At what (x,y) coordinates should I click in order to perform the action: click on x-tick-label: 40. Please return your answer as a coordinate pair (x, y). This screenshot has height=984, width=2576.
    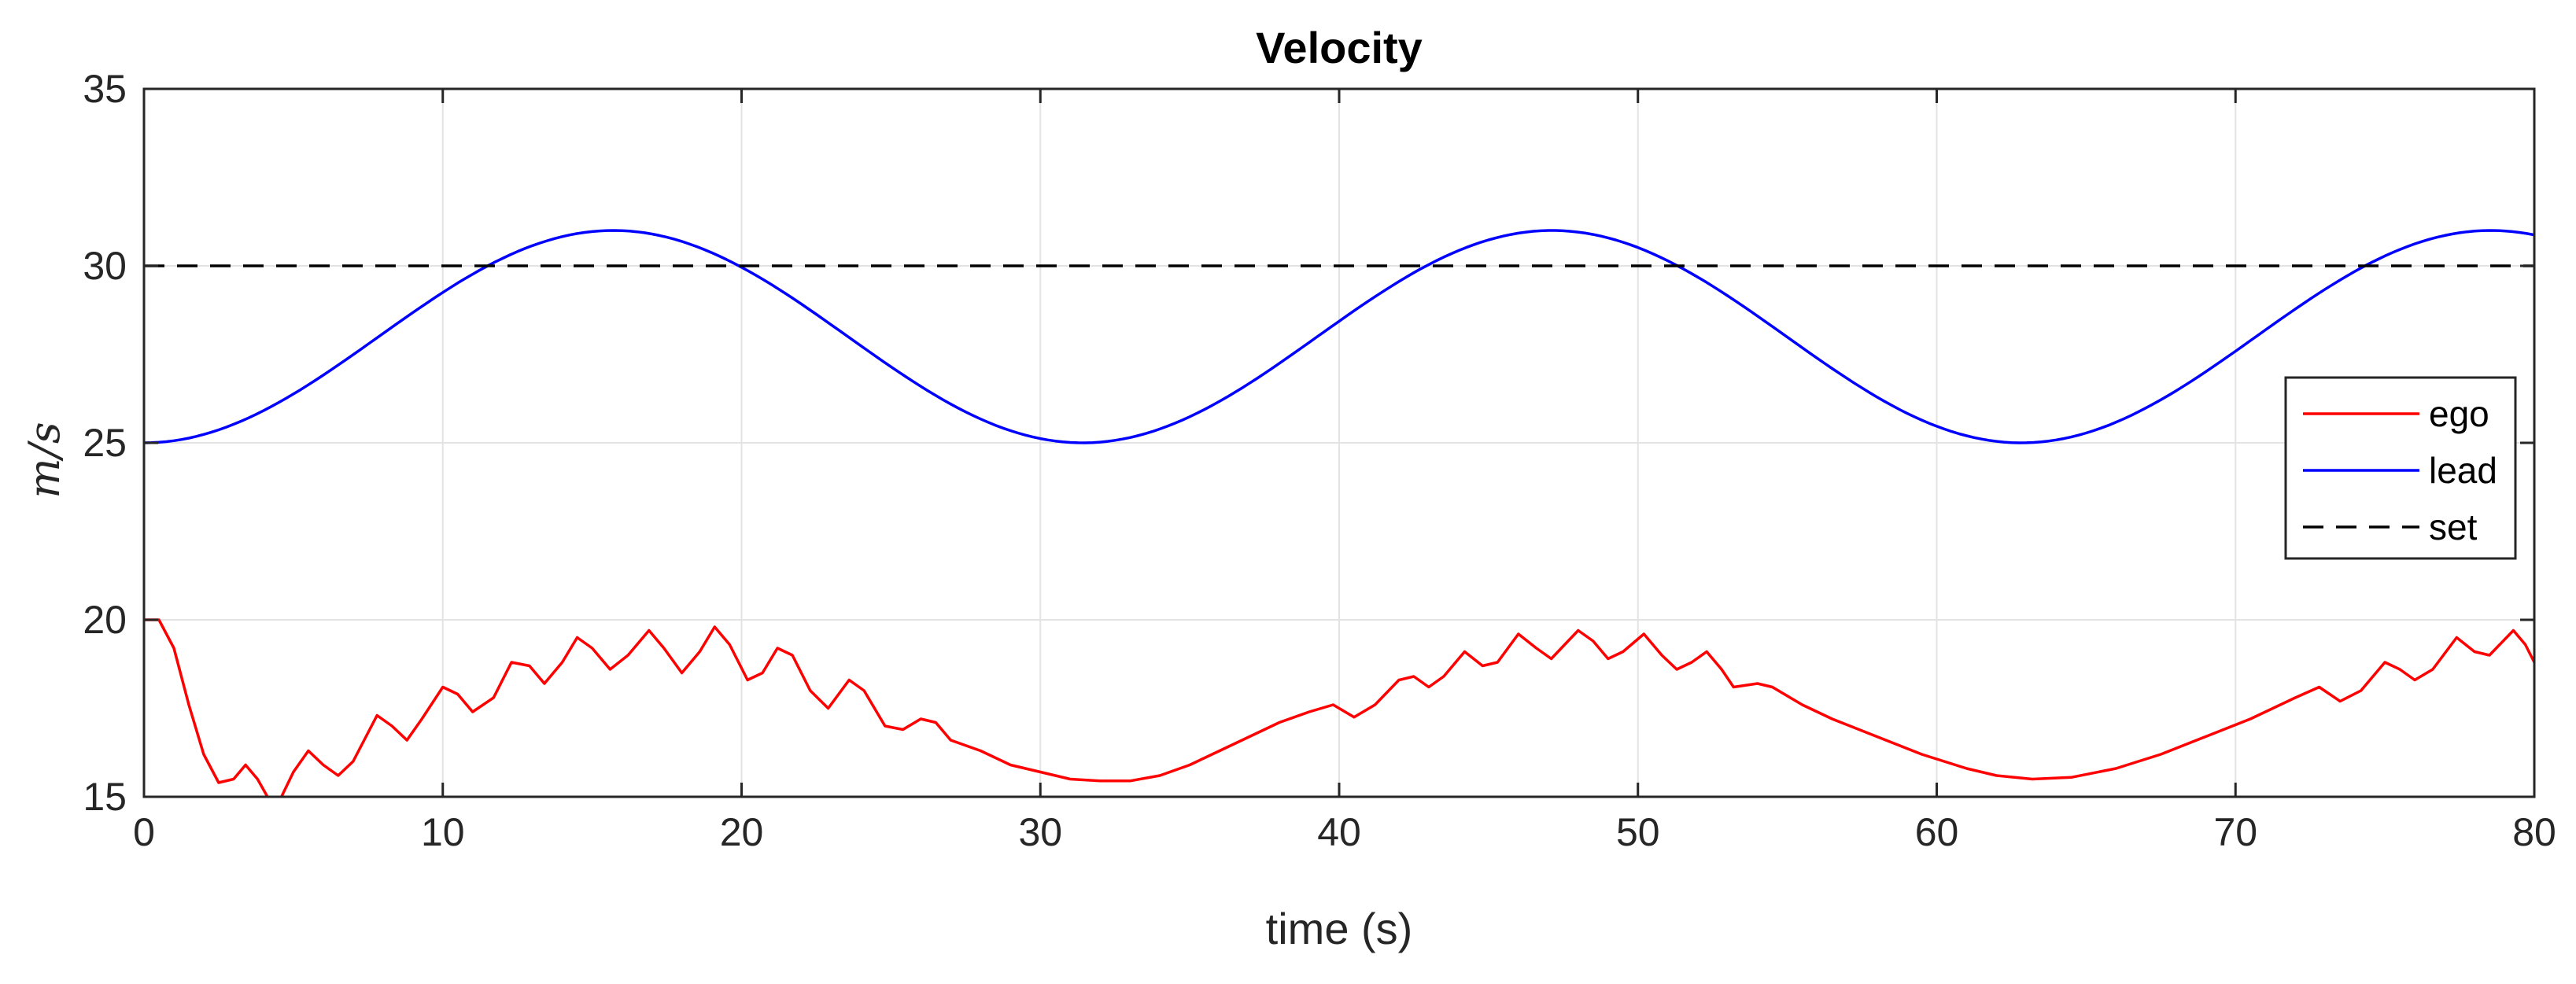
    Looking at the image, I should click on (1339, 832).